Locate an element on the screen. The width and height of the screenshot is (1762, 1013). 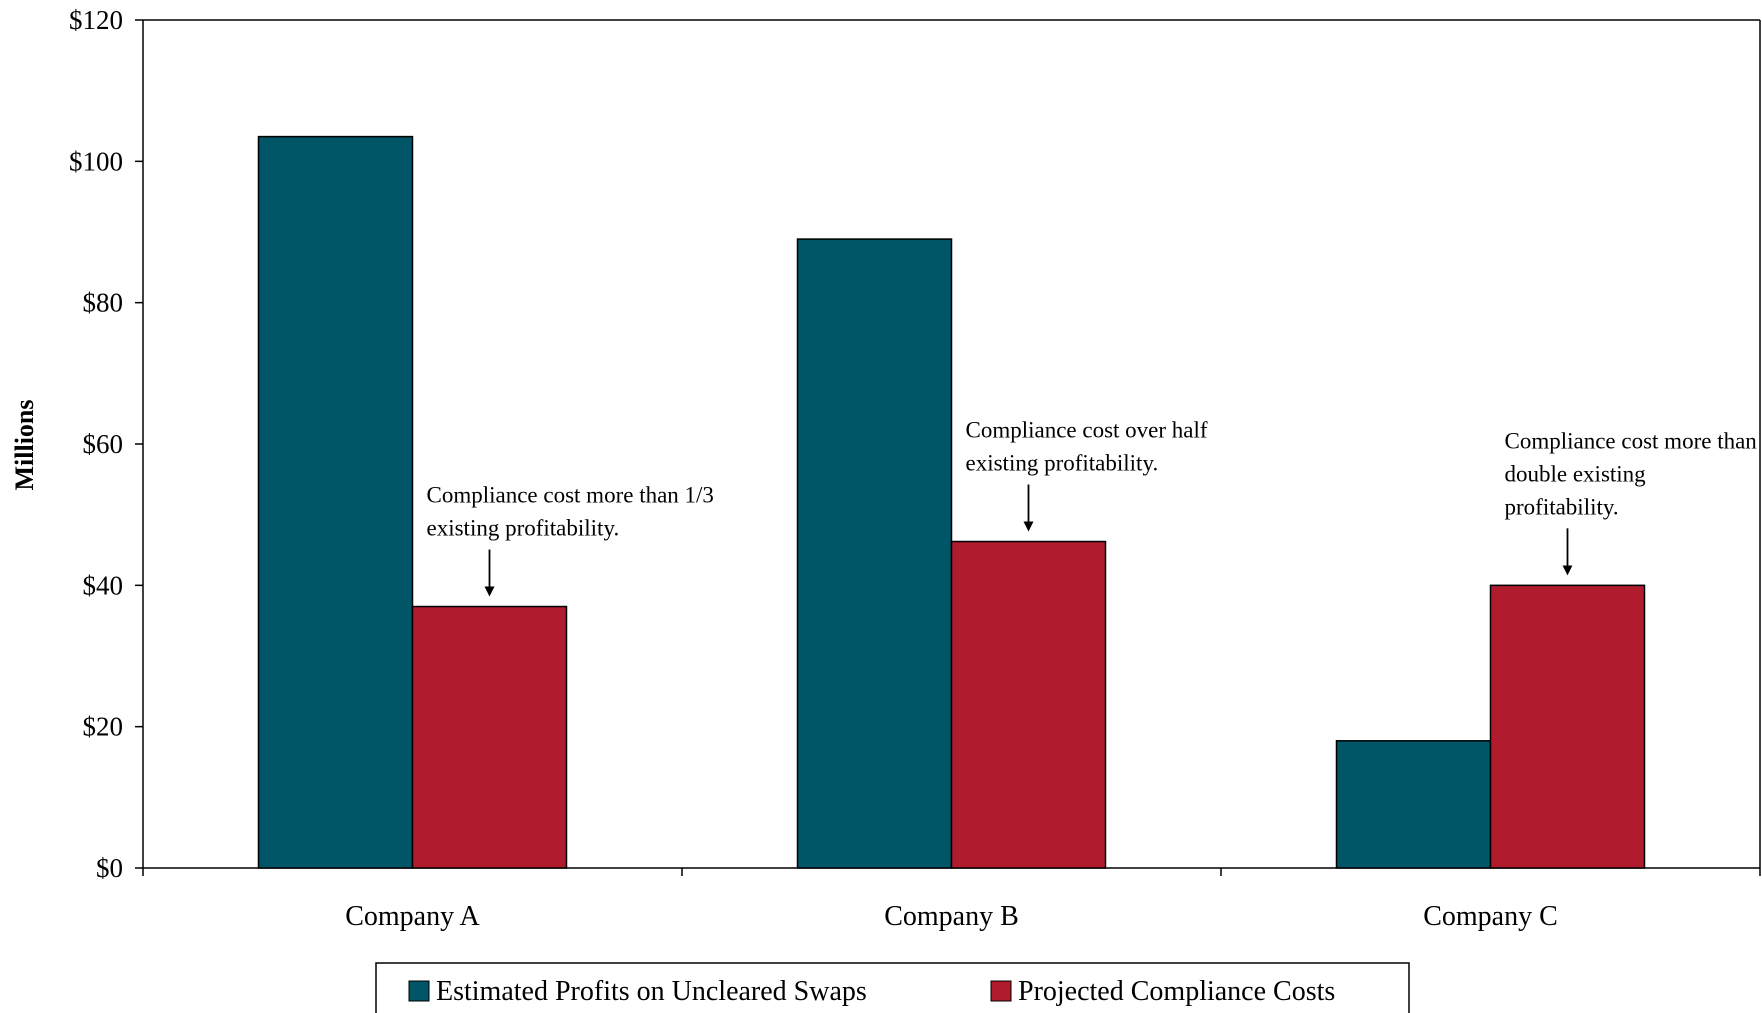
y-tick-label: $120 is located at coordinates (96, 20).